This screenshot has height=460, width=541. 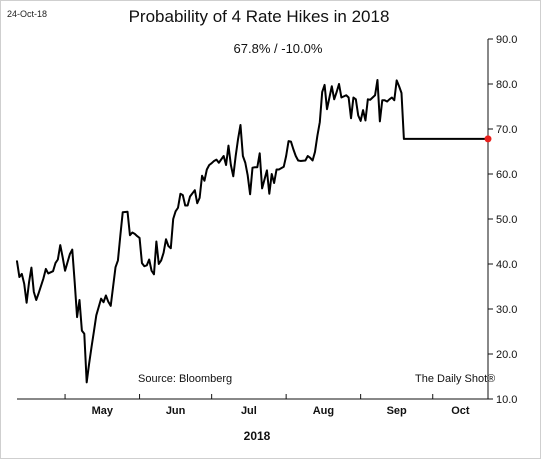 What do you see at coordinates (506, 265) in the screenshot?
I see `y-tick-label: 40.0` at bounding box center [506, 265].